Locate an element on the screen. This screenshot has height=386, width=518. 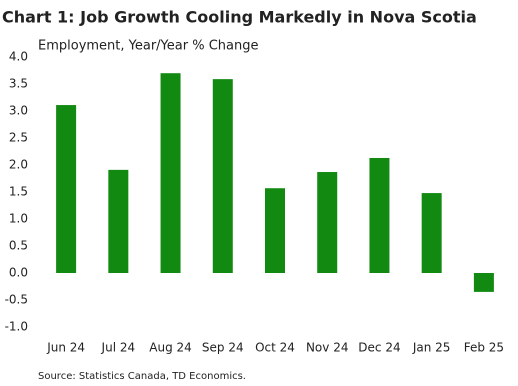
y-tick-label: 0.5 is located at coordinates (18, 246).